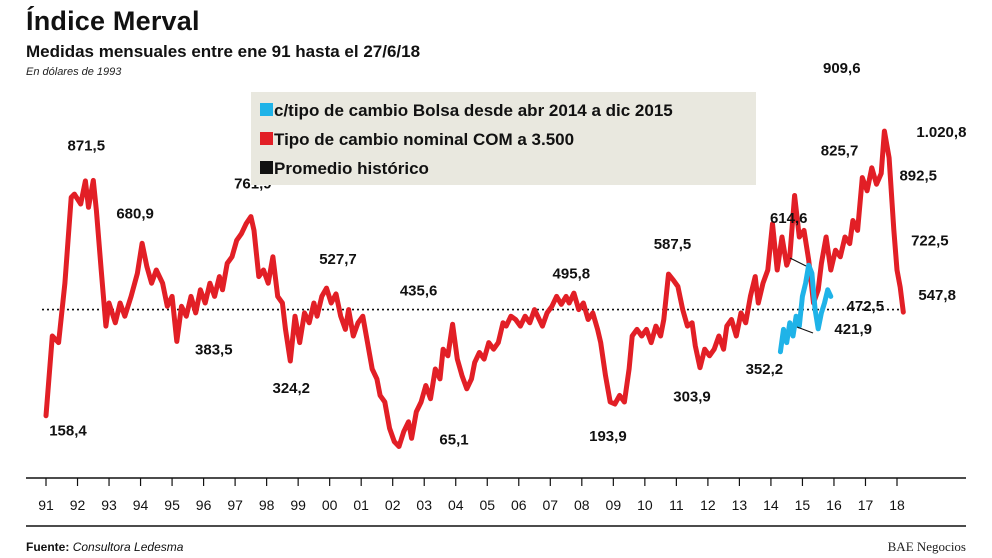  What do you see at coordinates (840, 151) in the screenshot?
I see `data-label: 825,7` at bounding box center [840, 151].